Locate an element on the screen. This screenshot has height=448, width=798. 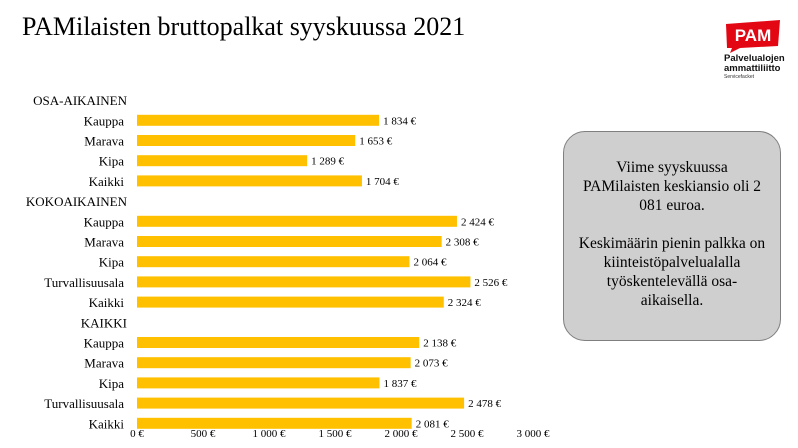
pam-logo-badge: PAM is located at coordinates (753, 36).